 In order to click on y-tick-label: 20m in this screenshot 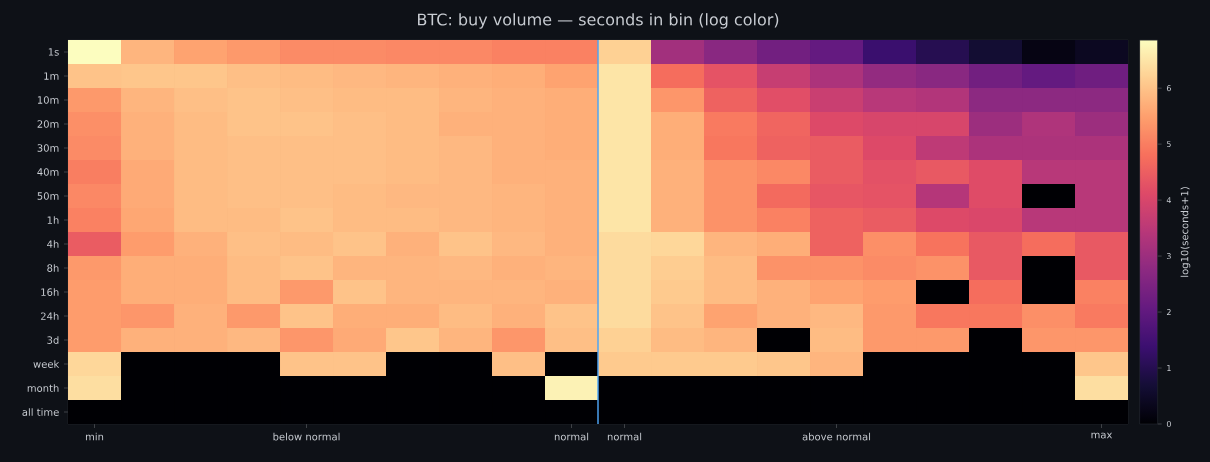, I will do `click(48, 124)`.